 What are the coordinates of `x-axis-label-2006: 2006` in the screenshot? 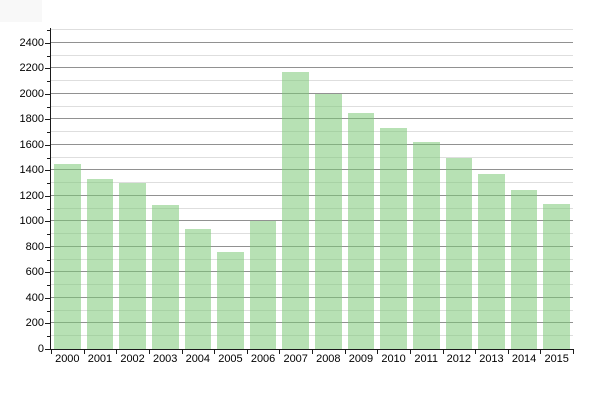 It's located at (263, 359).